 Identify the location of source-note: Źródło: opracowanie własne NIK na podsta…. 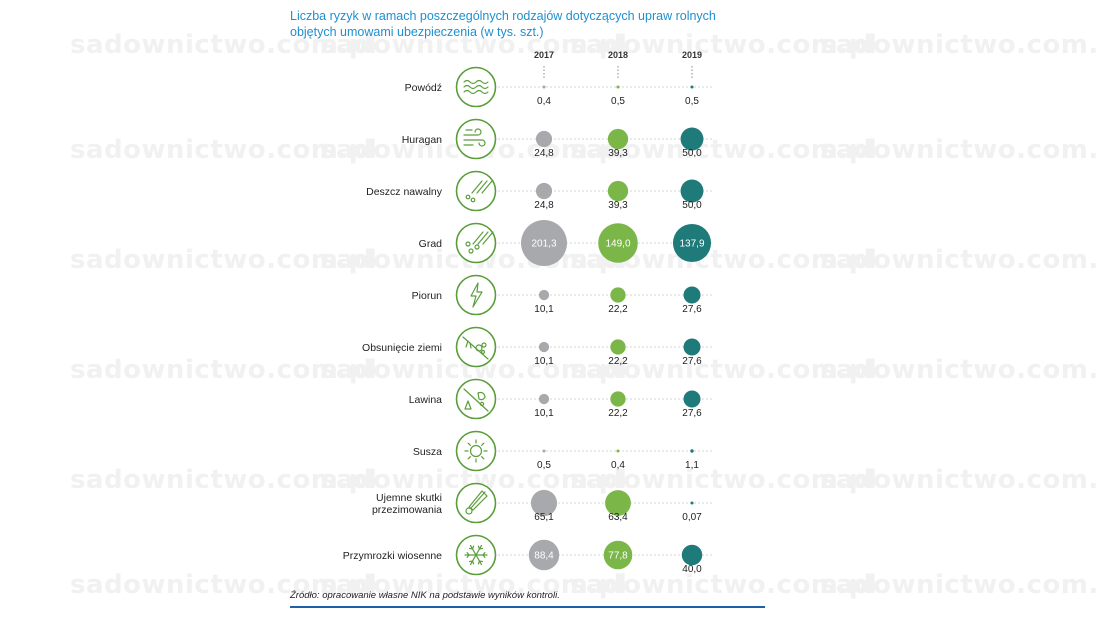
(425, 595).